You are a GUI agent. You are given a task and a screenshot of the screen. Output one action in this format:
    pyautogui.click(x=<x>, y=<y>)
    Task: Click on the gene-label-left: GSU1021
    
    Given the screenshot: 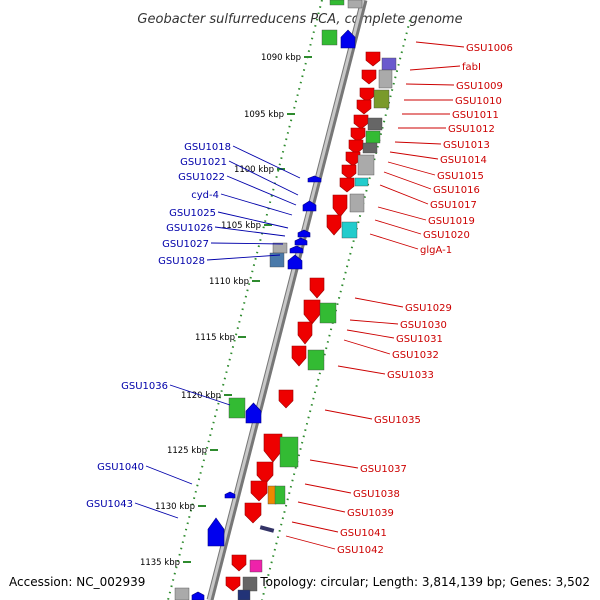 What is the action you would take?
    pyautogui.click(x=203, y=162)
    